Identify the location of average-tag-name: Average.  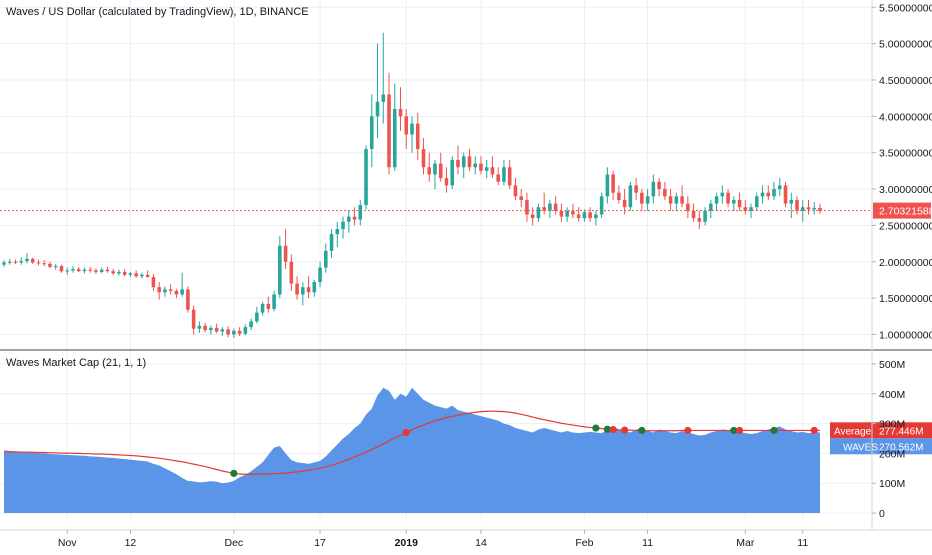
(853, 431).